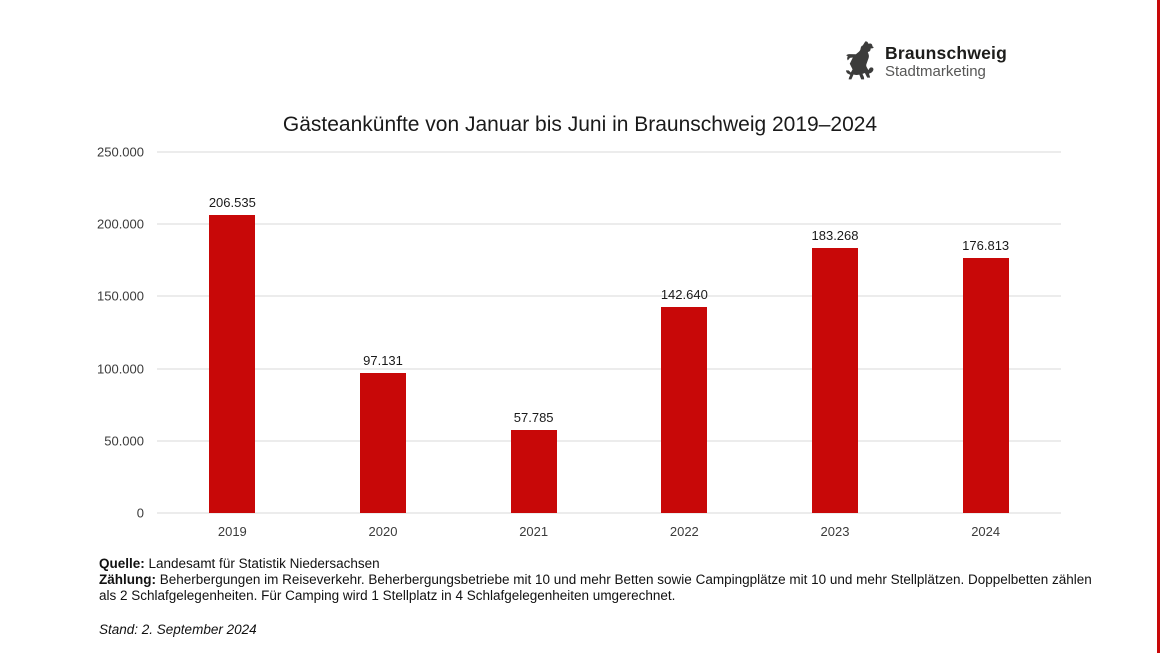 The width and height of the screenshot is (1160, 653). I want to click on y-tick-label: 50.000, so click(124, 441).